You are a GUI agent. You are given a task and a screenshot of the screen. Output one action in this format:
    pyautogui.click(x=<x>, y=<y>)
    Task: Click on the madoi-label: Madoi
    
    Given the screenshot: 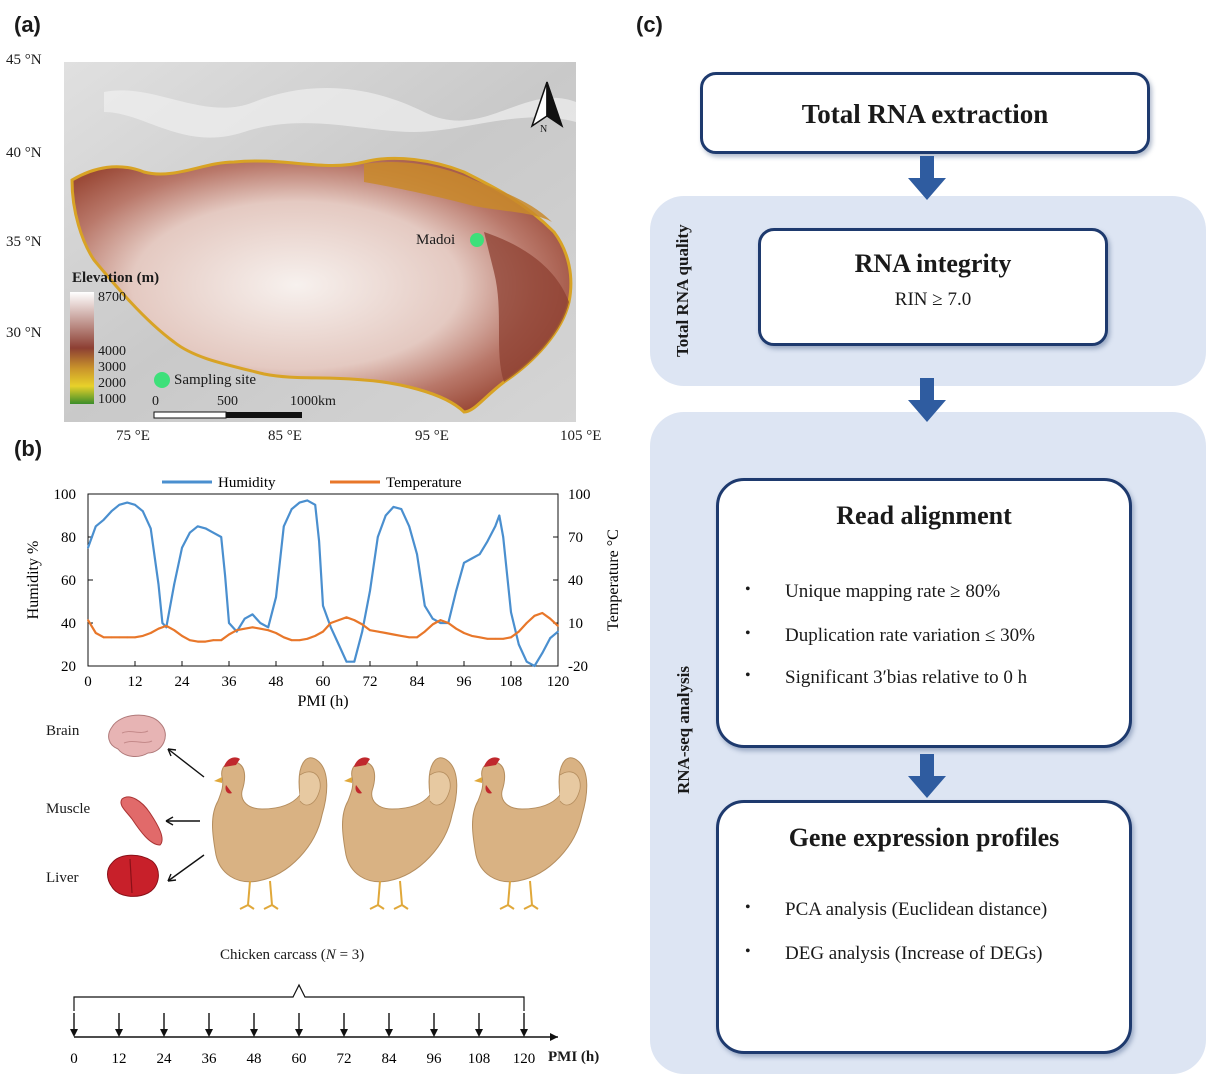 What is the action you would take?
    pyautogui.click(x=436, y=240)
    